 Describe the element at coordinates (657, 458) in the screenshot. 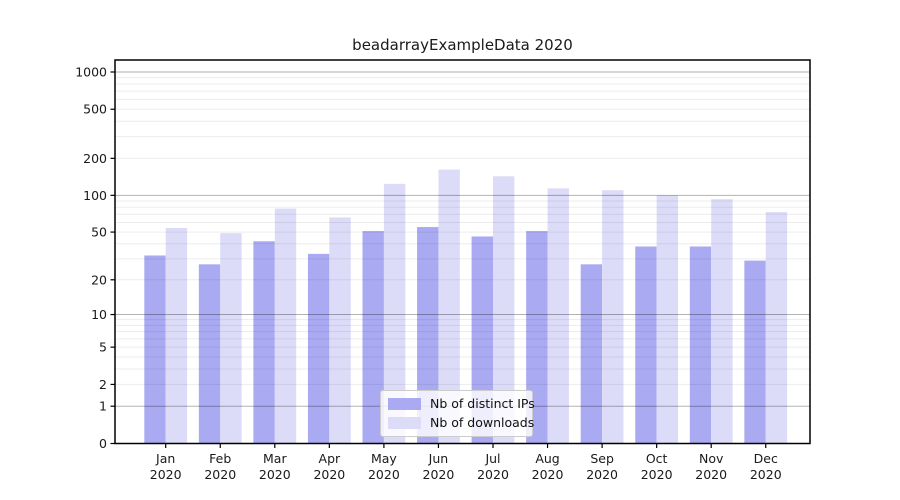

I see `x-tick-label-month: Oct` at that location.